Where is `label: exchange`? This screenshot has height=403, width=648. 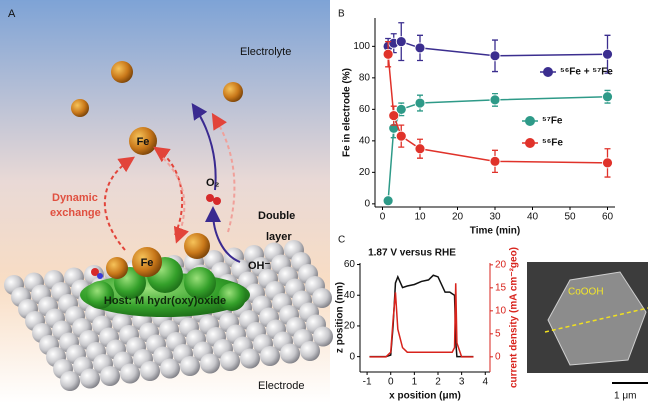 label: exchange is located at coordinates (75, 213).